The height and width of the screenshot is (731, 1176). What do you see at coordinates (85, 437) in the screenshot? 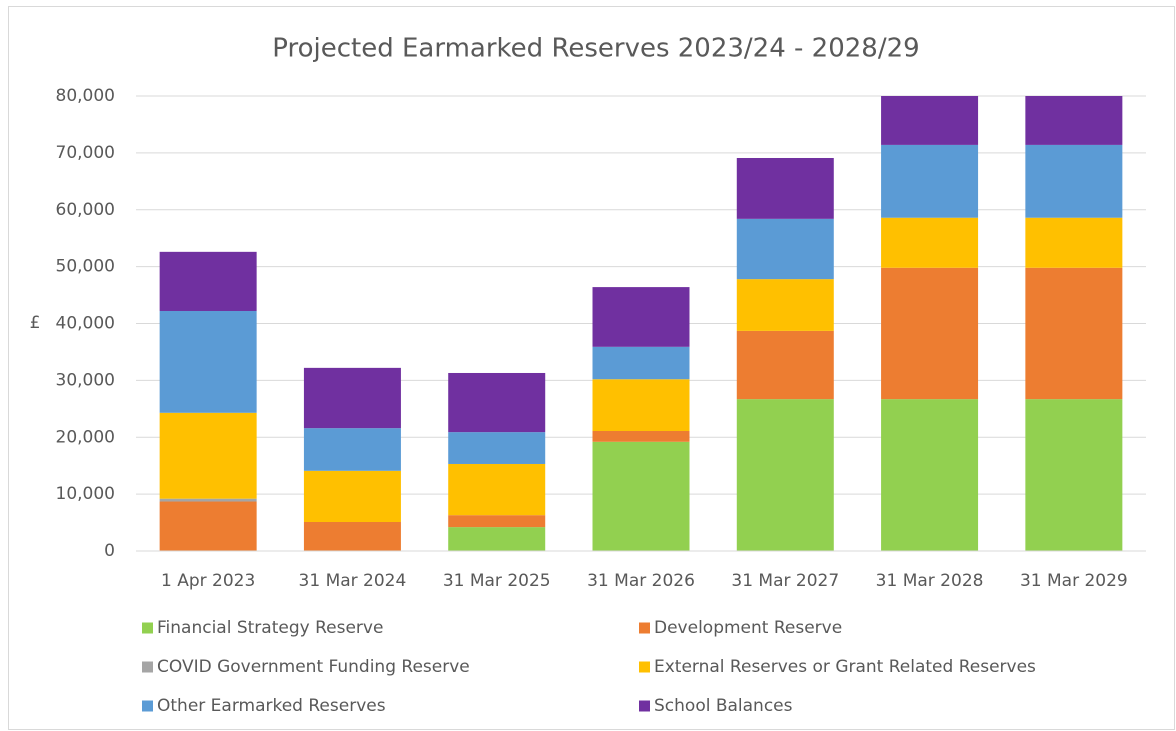
I see `y-tick-label: 20,000` at bounding box center [85, 437].